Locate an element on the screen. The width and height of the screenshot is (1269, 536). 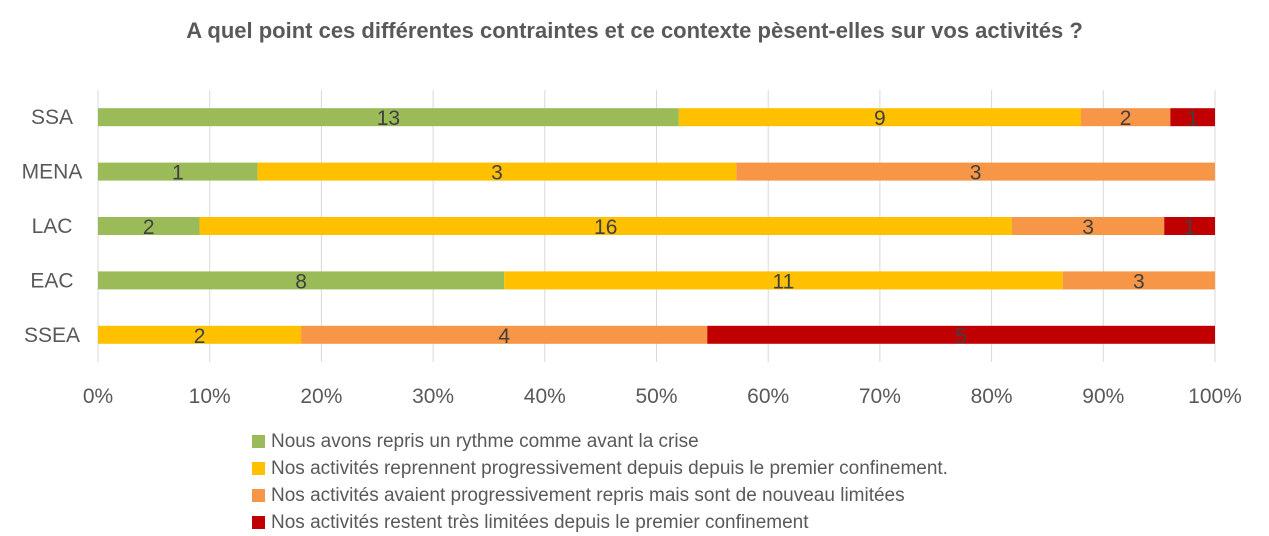
x-tick-label: 30% is located at coordinates (433, 396).